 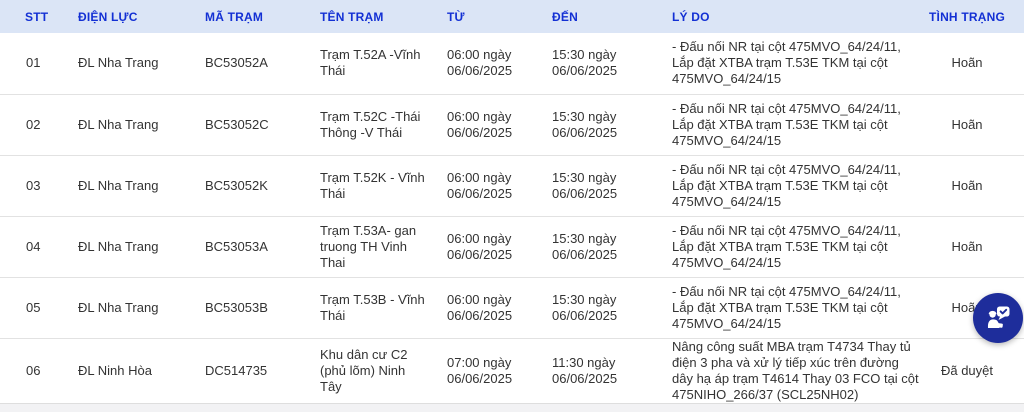 I want to click on support-chat-button, so click(x=998, y=318).